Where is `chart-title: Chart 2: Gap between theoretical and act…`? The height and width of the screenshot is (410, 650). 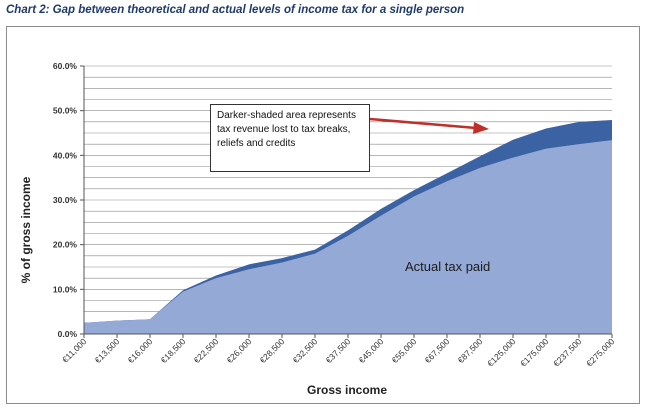
chart-title: Chart 2: Gap between theoretical and act… is located at coordinates (235, 10).